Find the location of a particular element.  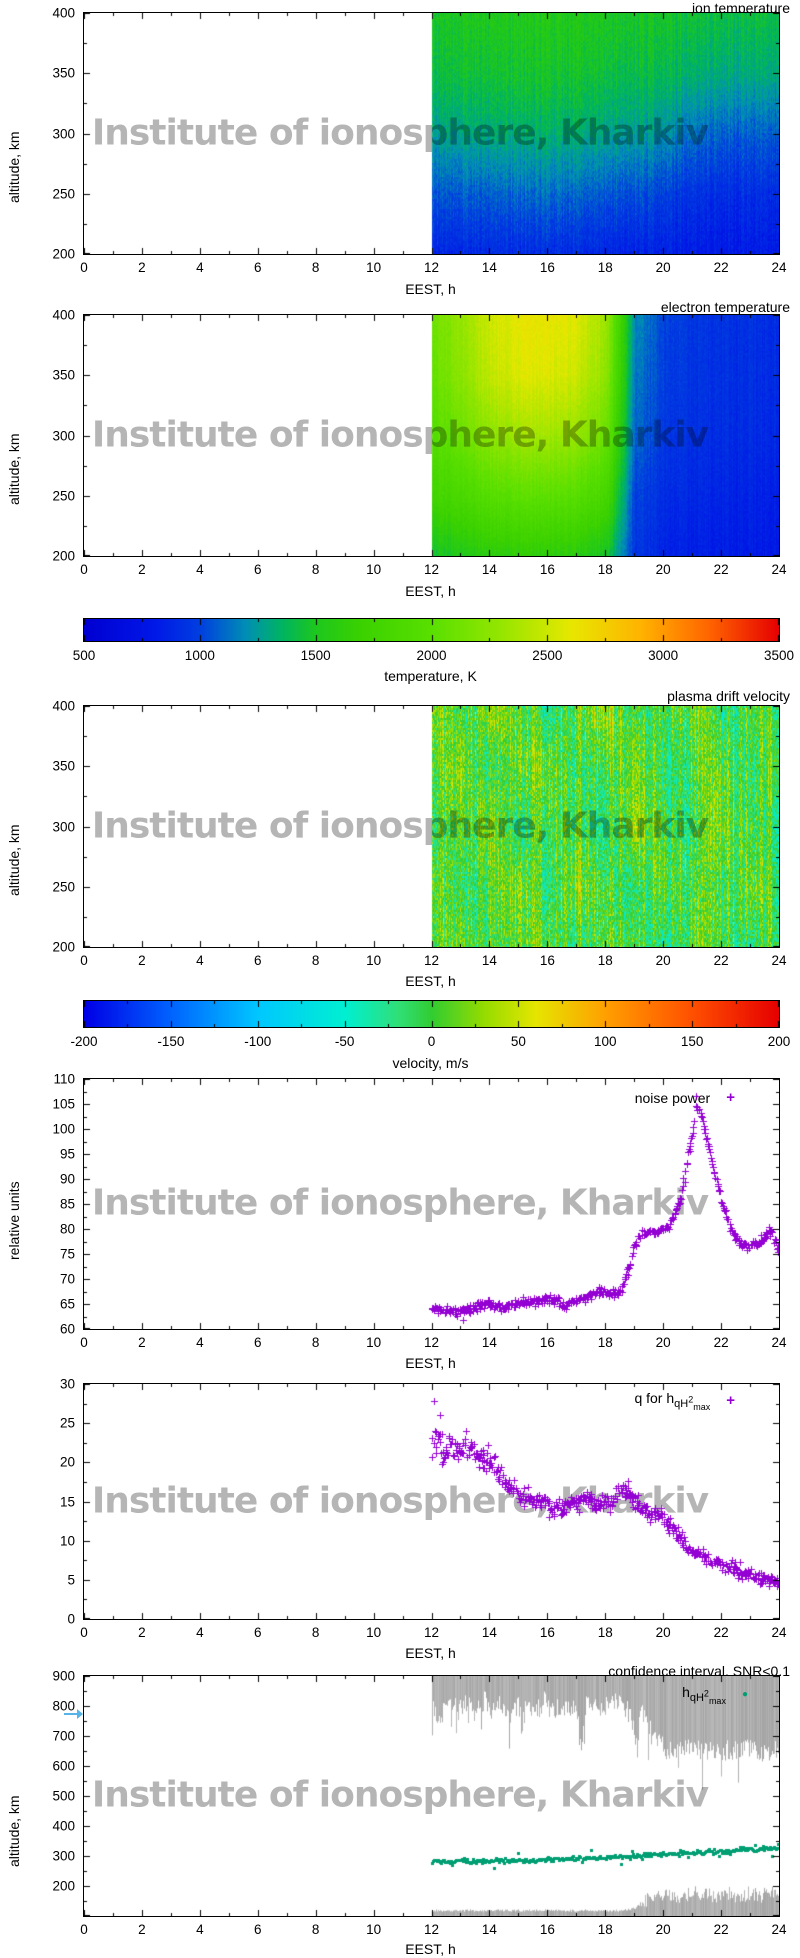

temperature-colorbar is located at coordinates (431, 630).